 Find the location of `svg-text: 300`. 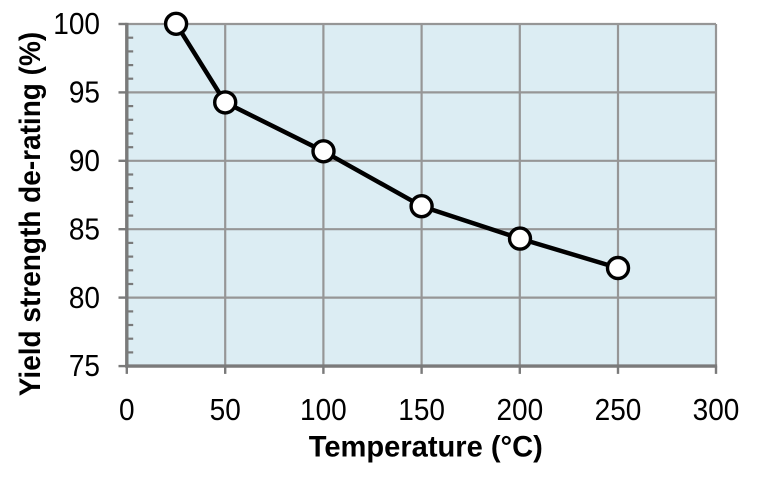

svg-text: 300 is located at coordinates (716, 410).